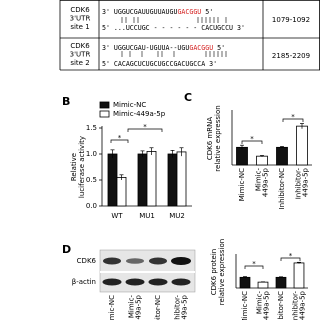  I want to click on y-axis-label: CDK6 protein, so click(214, 272).